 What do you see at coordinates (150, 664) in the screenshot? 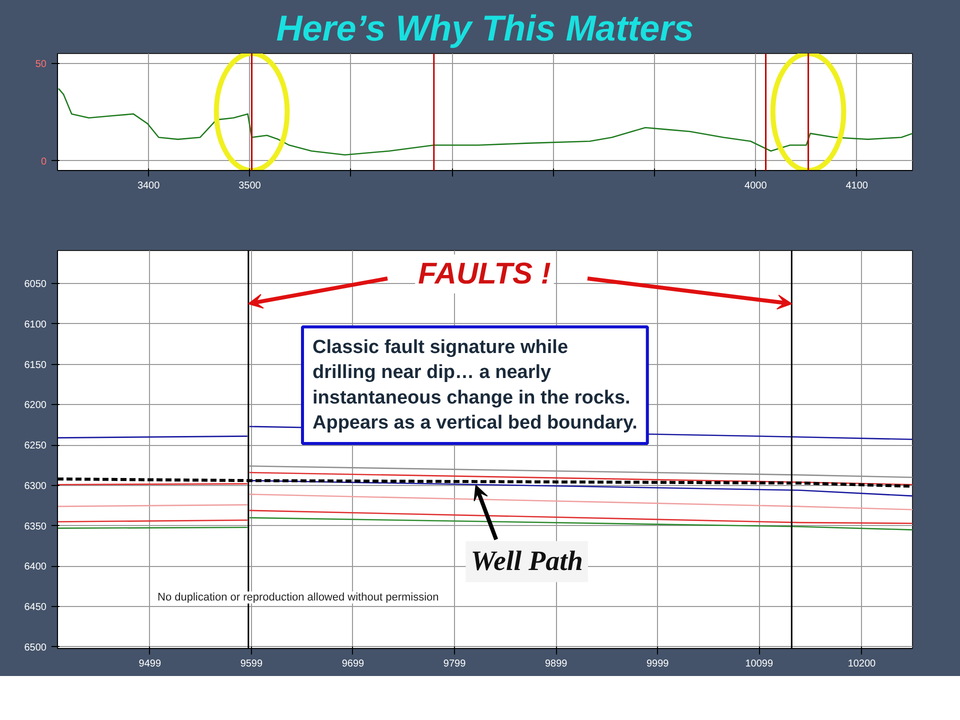
I see `x-tick-label: 9499` at bounding box center [150, 664].